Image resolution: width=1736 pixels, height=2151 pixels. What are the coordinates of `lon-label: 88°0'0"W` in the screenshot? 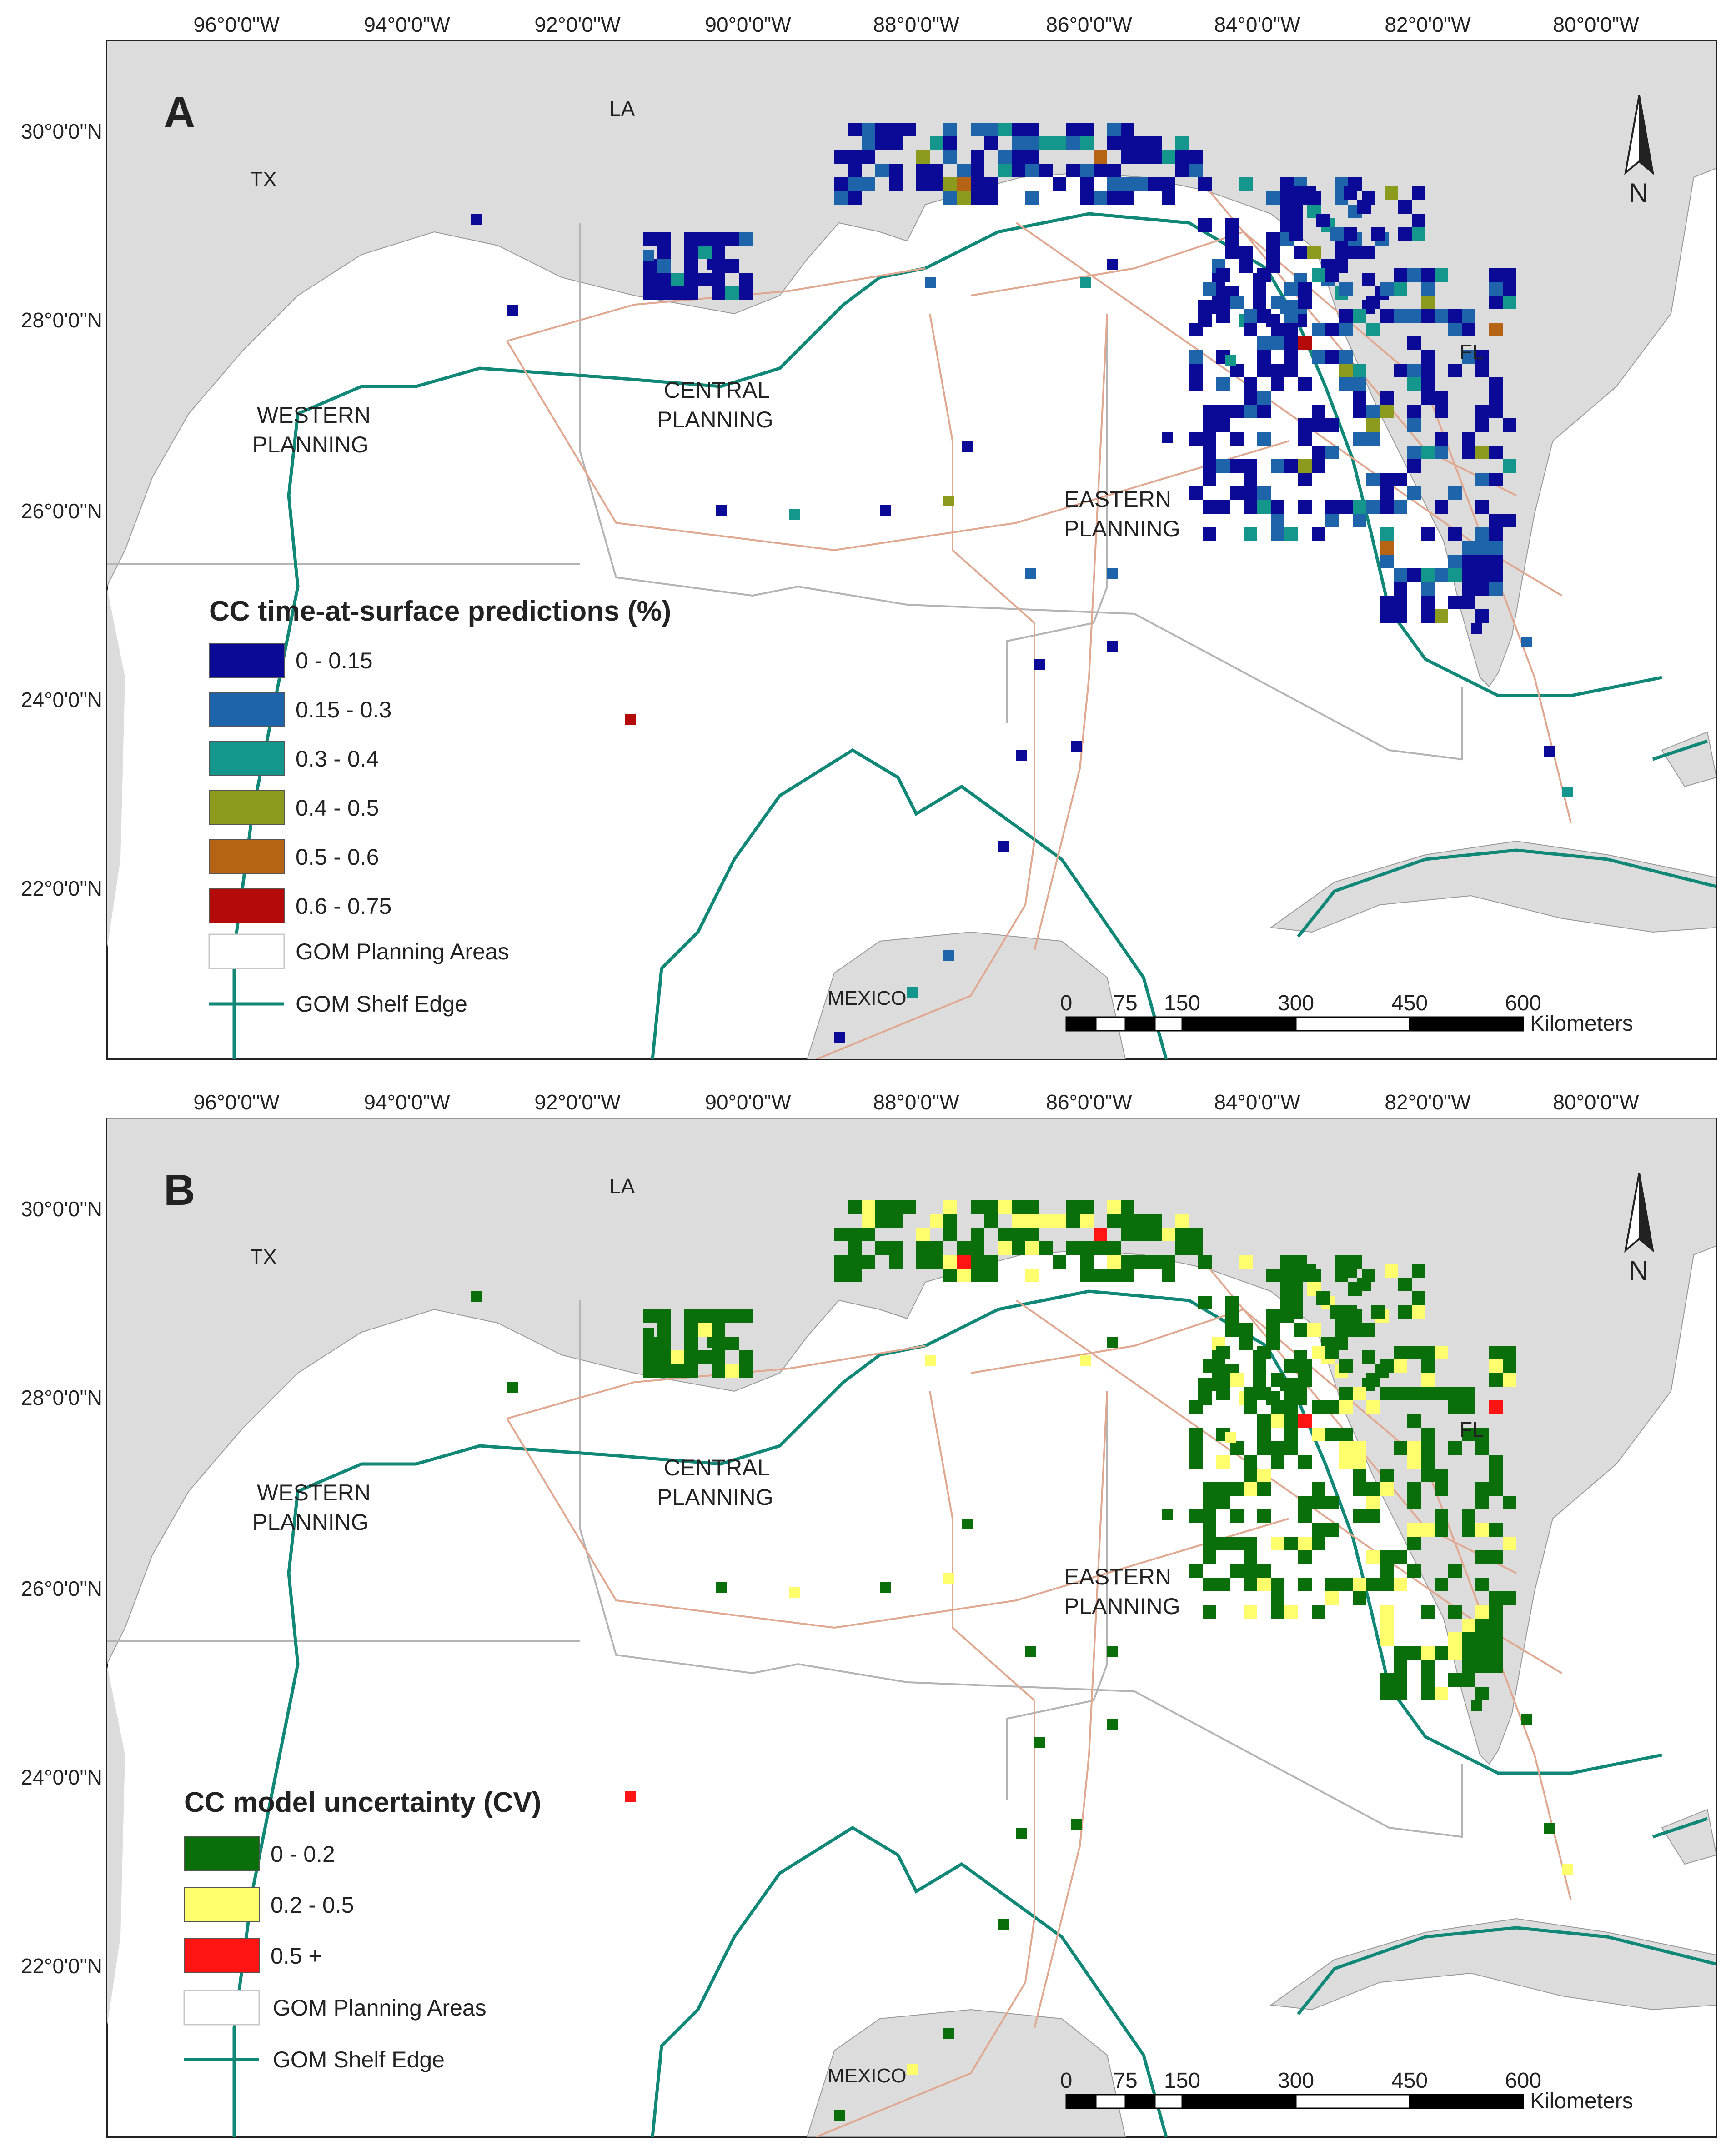 It's located at (916, 24).